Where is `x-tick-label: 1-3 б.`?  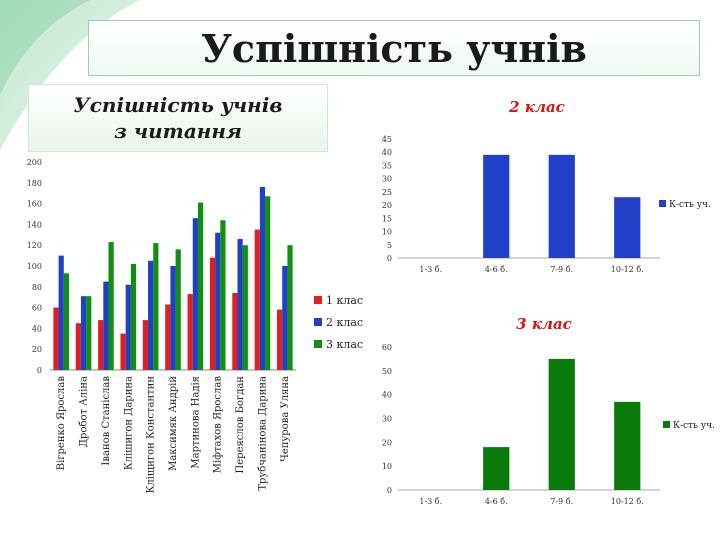
x-tick-label: 1-3 б. is located at coordinates (430, 501).